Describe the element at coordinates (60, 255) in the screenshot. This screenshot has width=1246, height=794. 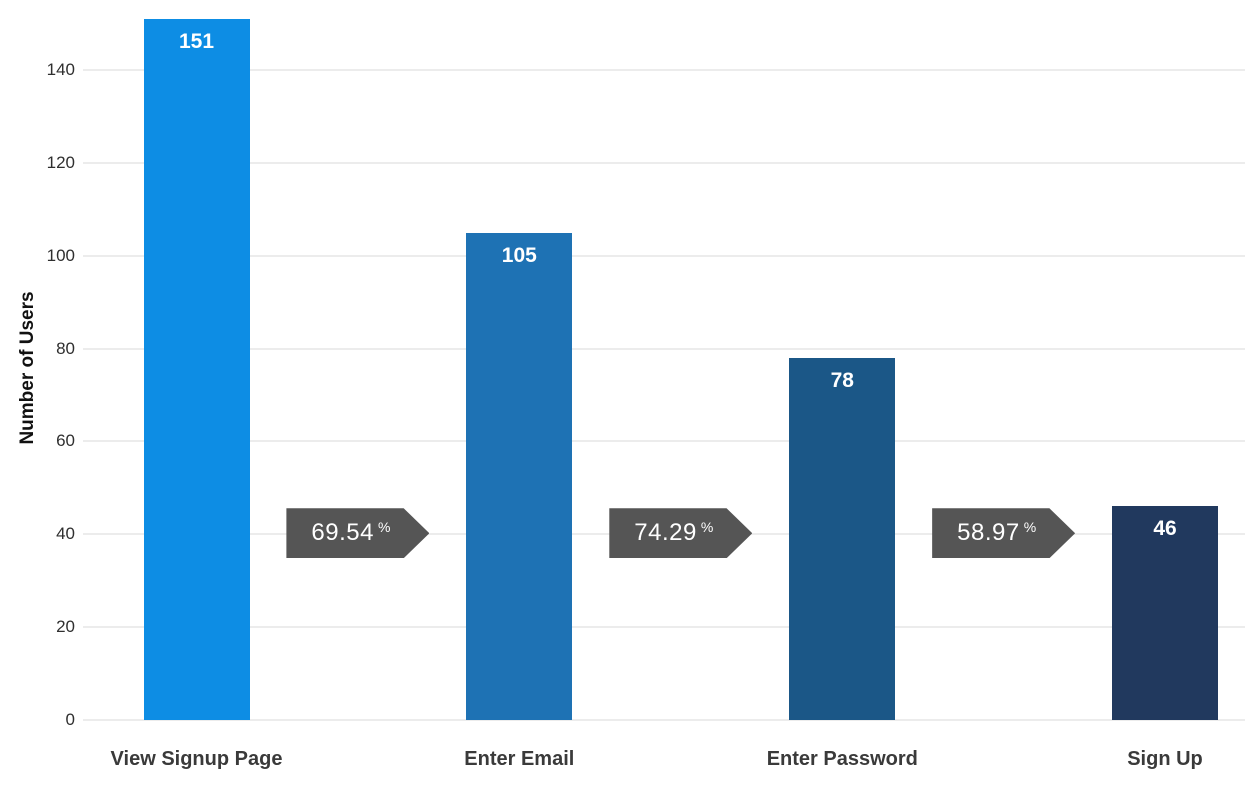
I see `y-tick-label-100: 100` at that location.